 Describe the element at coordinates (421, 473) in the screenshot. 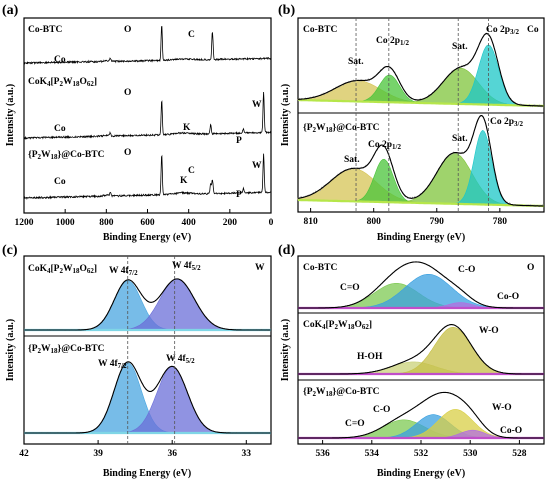

I see `panel-d-xlabel: Binding Energy (eV)` at that location.